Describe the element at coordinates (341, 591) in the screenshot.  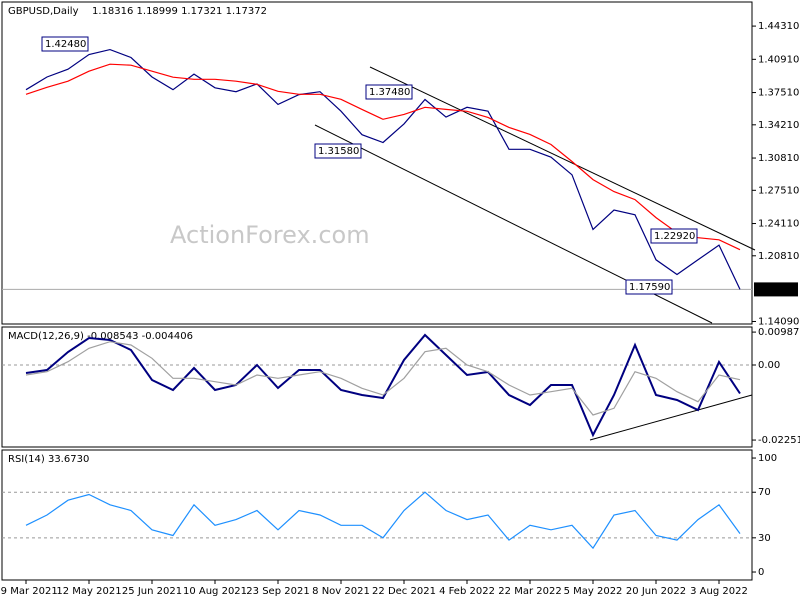
I see `x-tick-label: 8 Nov 2021` at that location.